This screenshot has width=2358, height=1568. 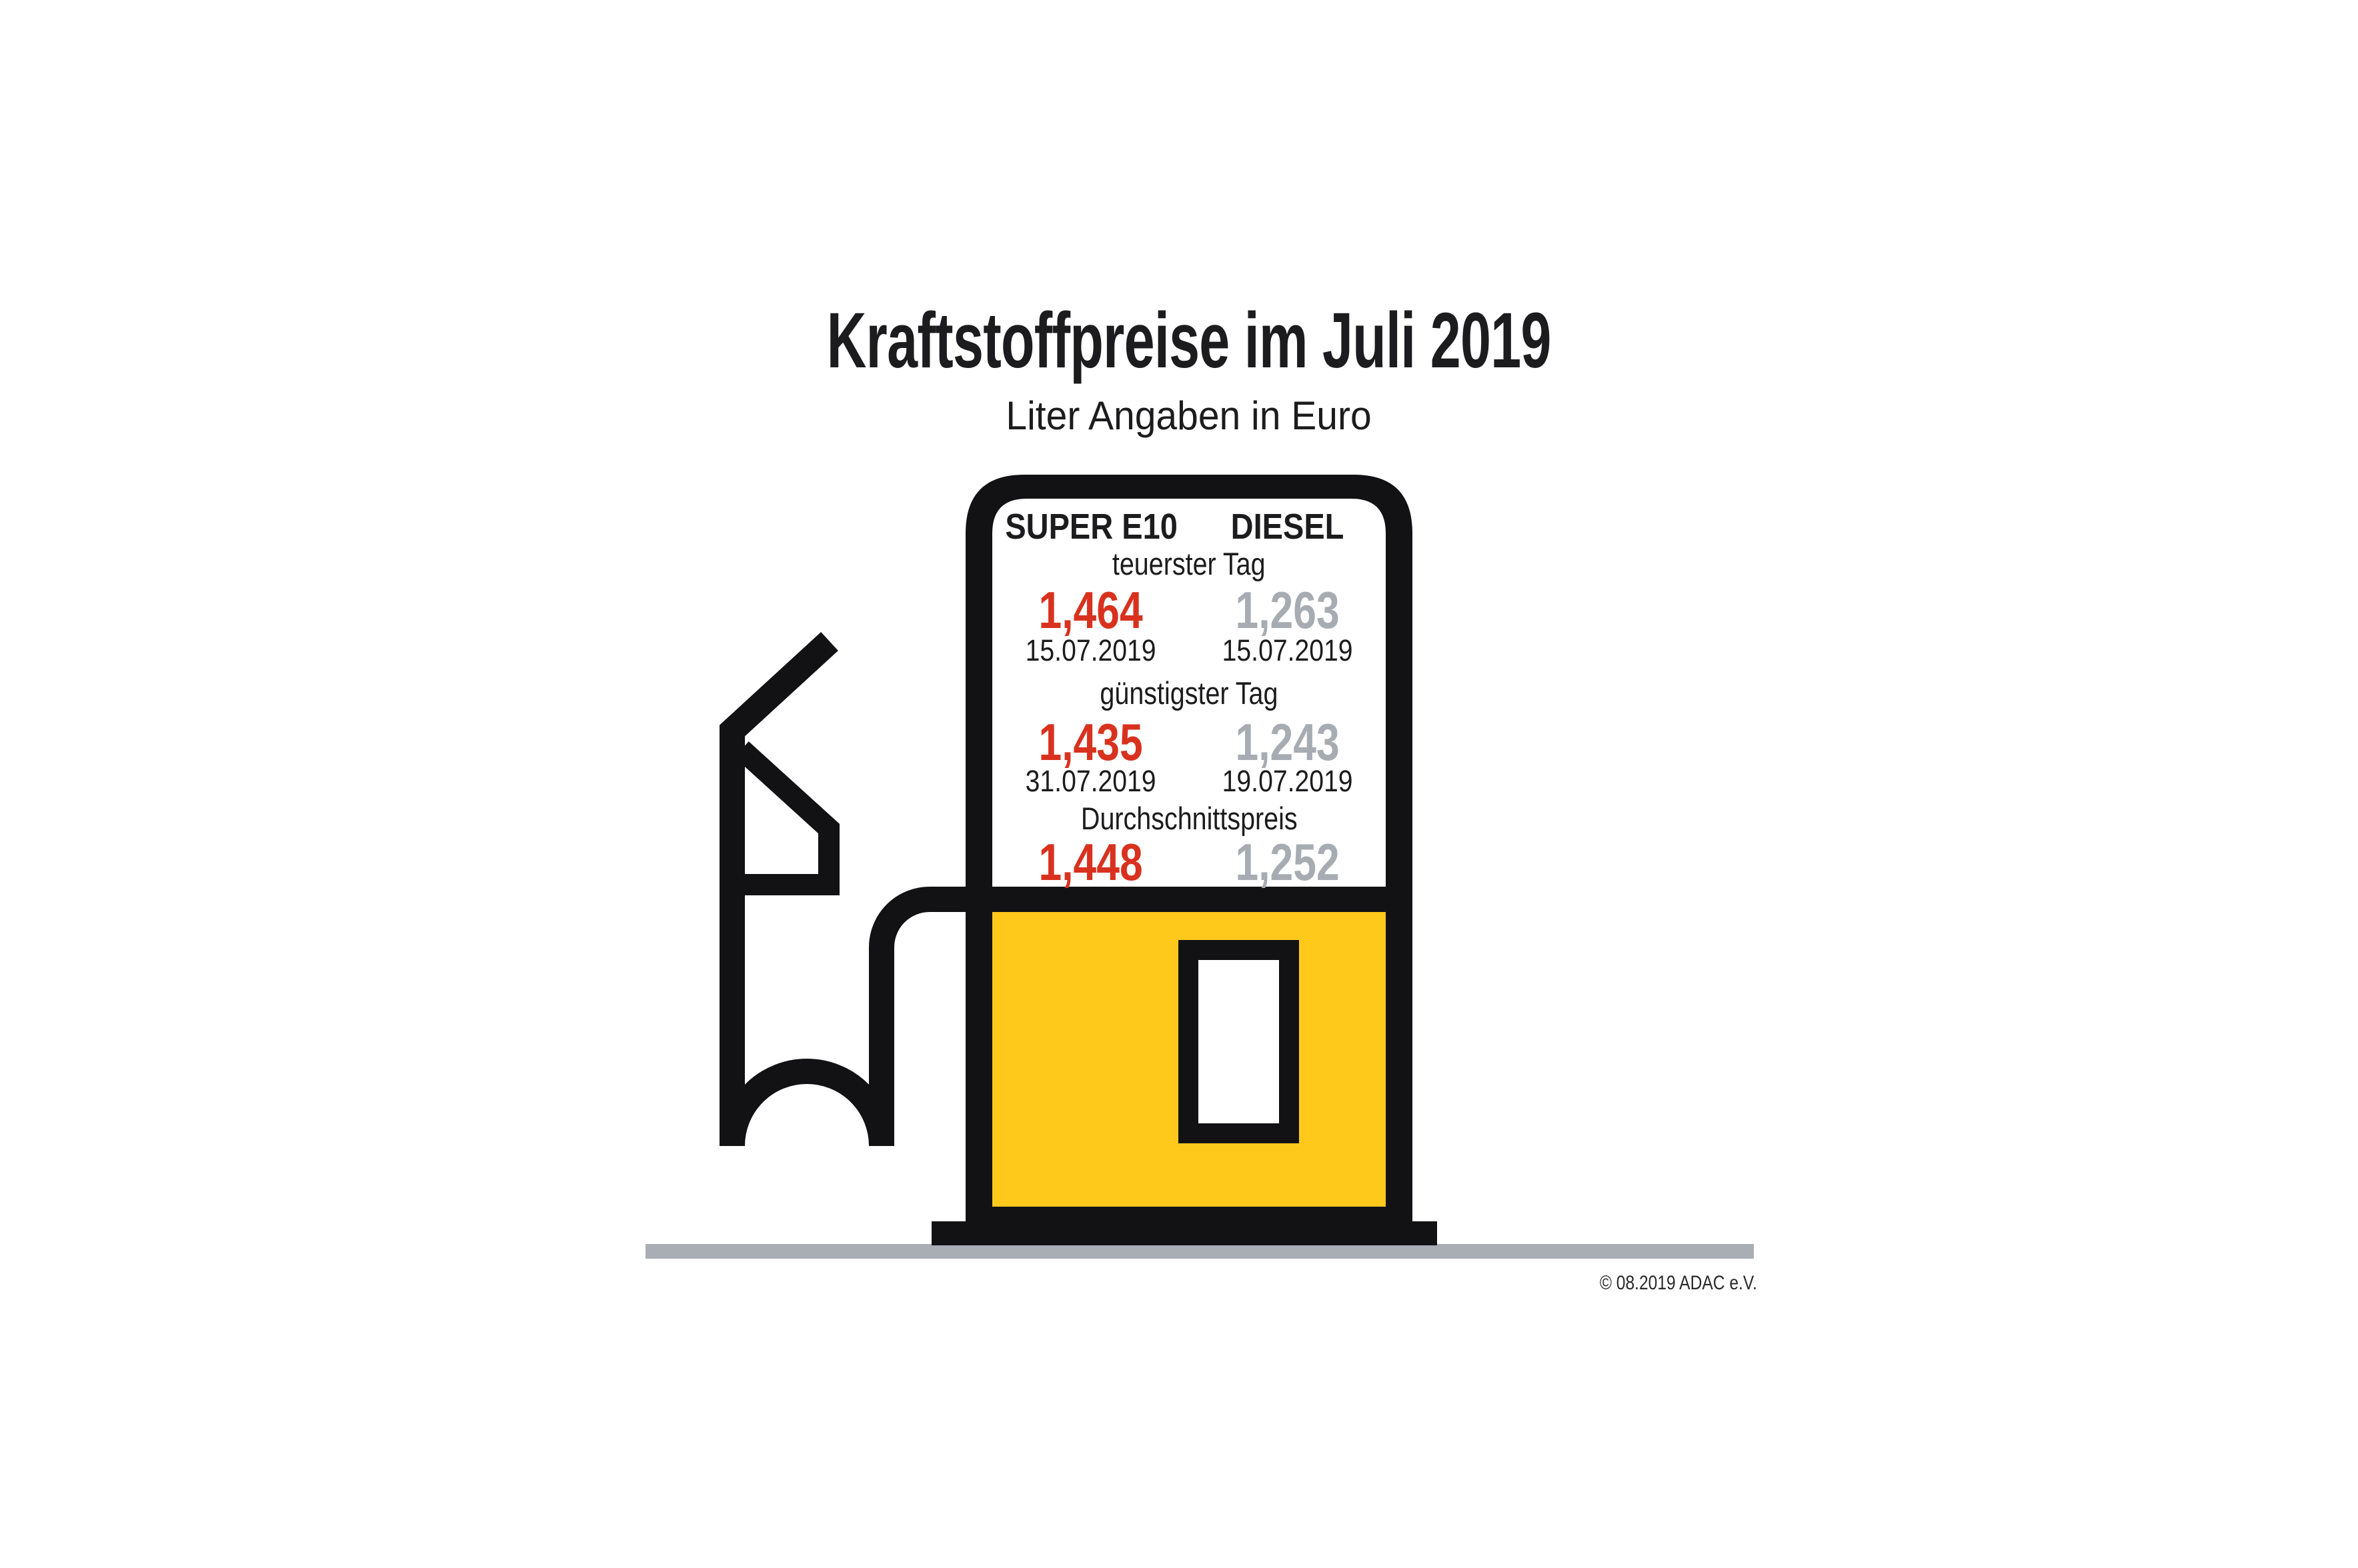 I want to click on ground-line, so click(x=1200, y=1251).